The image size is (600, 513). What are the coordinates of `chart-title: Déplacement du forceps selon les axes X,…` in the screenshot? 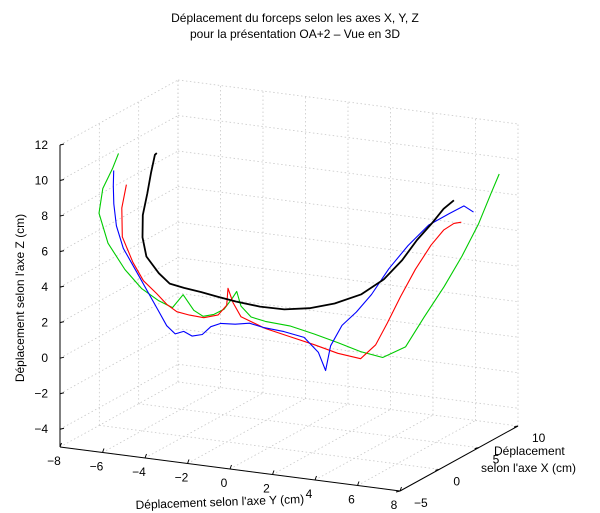 It's located at (295, 18).